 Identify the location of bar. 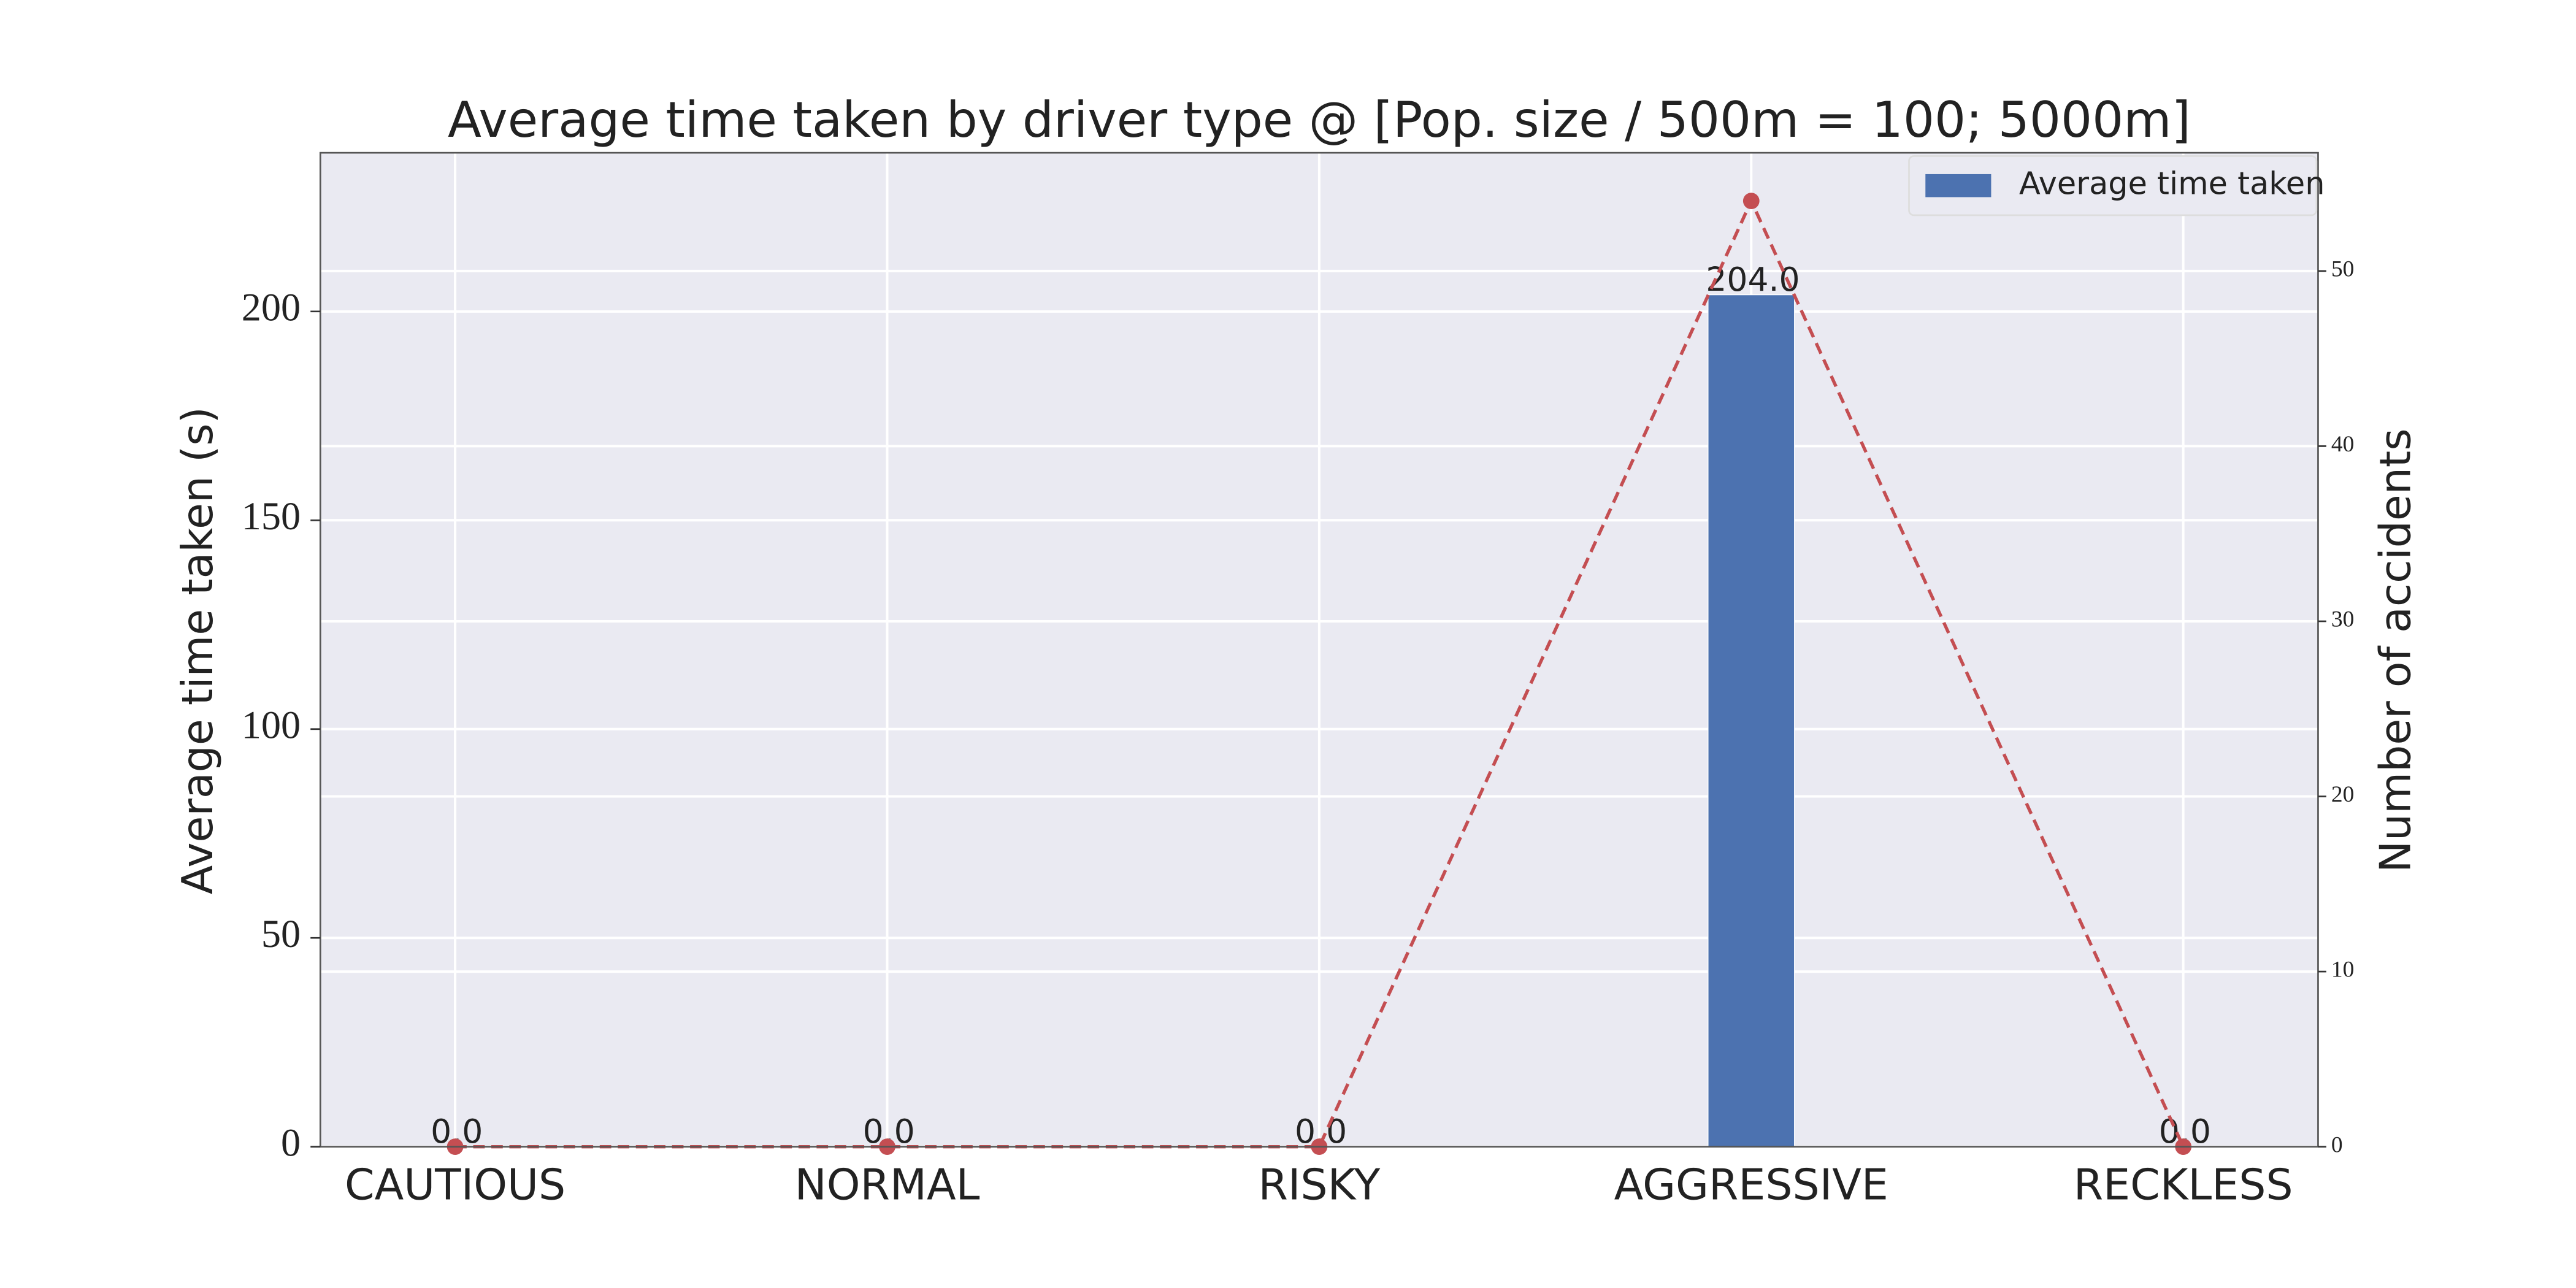
(1751, 721).